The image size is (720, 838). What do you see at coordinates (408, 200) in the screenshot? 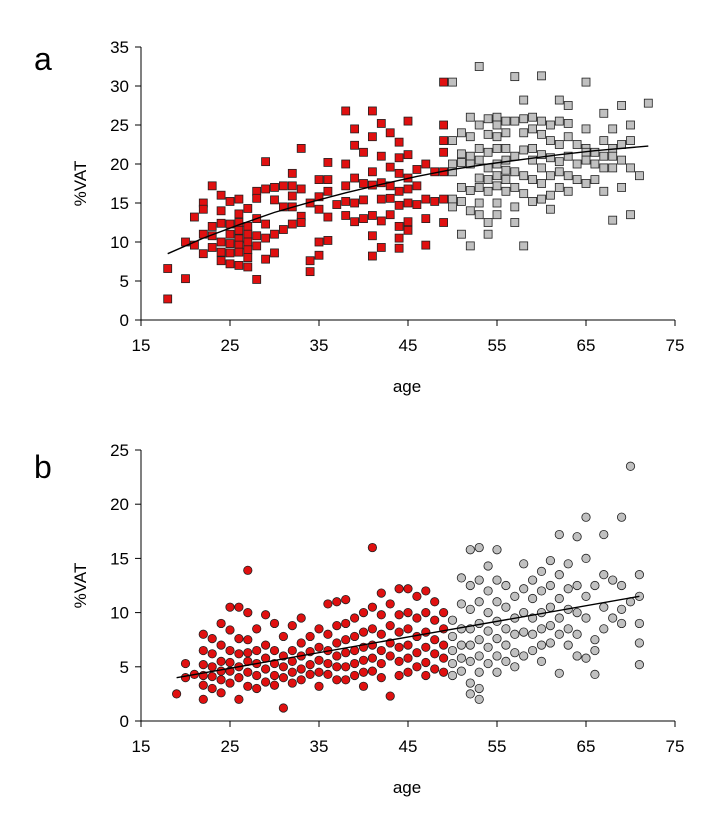
I see `chart-a-trend-line` at bounding box center [408, 200].